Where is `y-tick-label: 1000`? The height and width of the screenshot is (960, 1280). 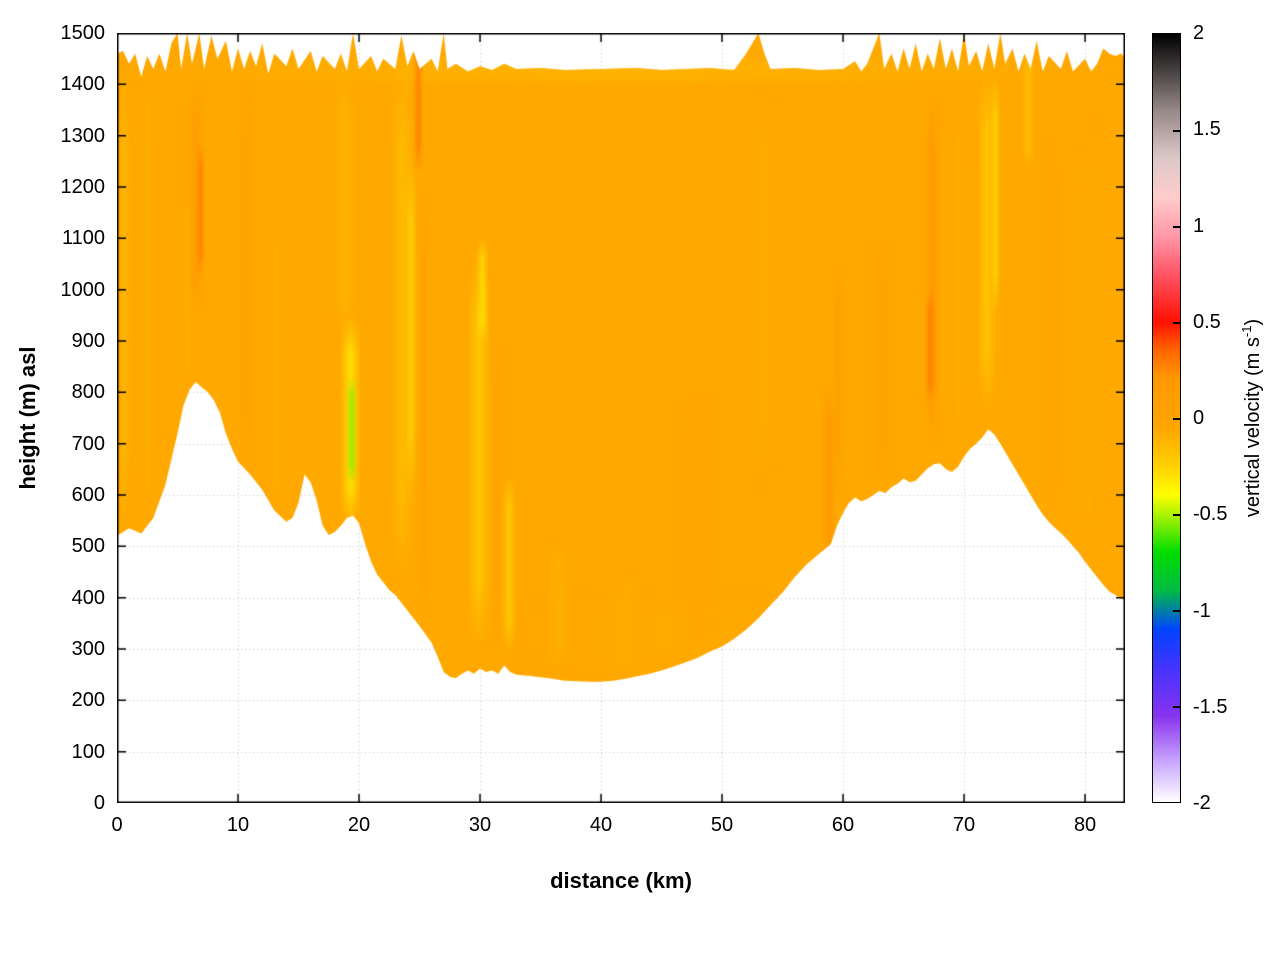
y-tick-label: 1000 is located at coordinates (83, 289).